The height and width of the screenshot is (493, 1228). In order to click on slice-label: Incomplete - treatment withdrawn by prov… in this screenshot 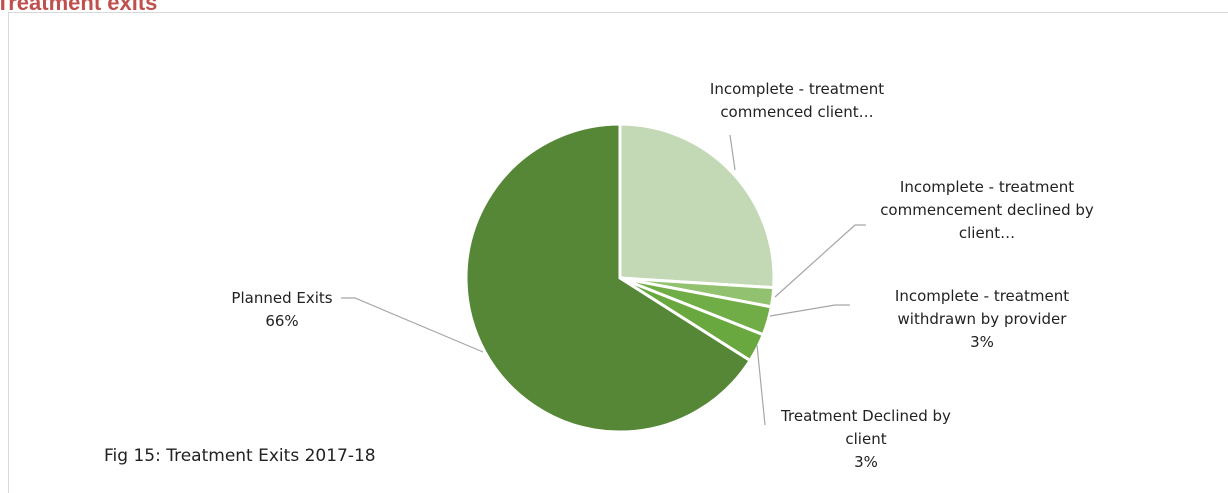, I will do `click(982, 307)`.